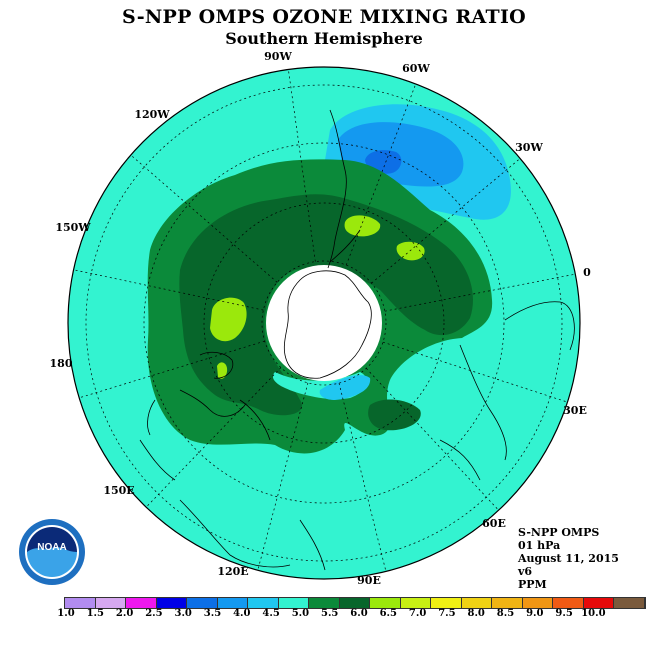  I want to click on noaa-logo-icon: NOAA, so click(52, 552).